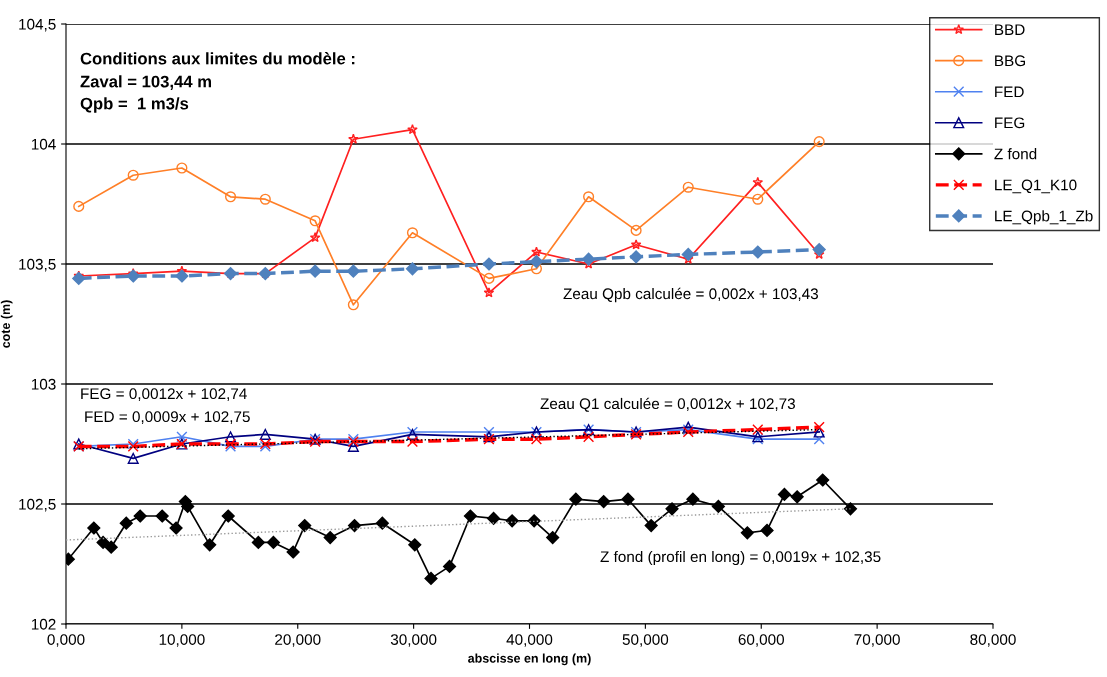 The width and height of the screenshot is (1107, 677). What do you see at coordinates (167, 417) in the screenshot?
I see `annotation: FED = 0,0009x + 102,75` at bounding box center [167, 417].